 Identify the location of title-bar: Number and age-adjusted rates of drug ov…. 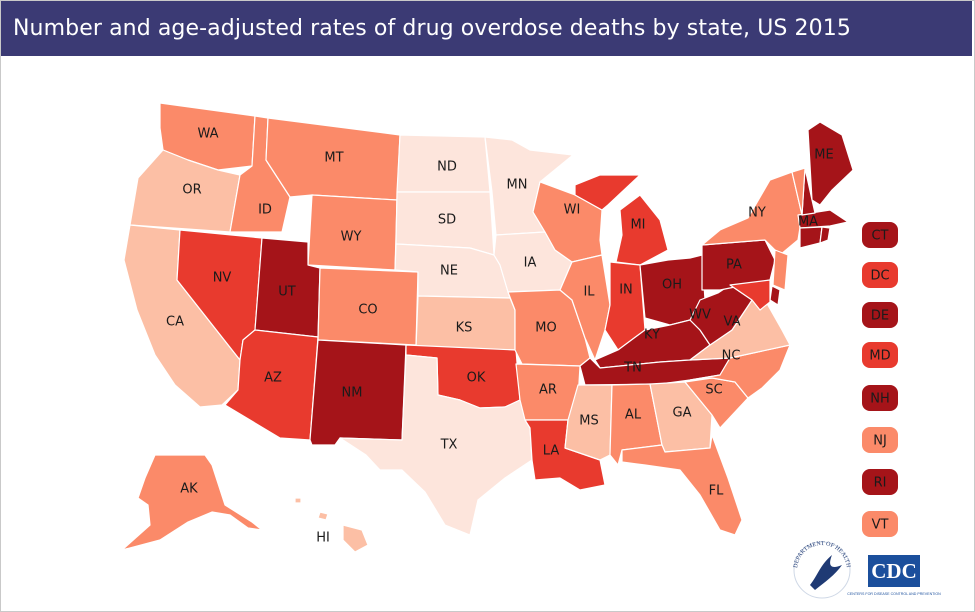
(486, 28).